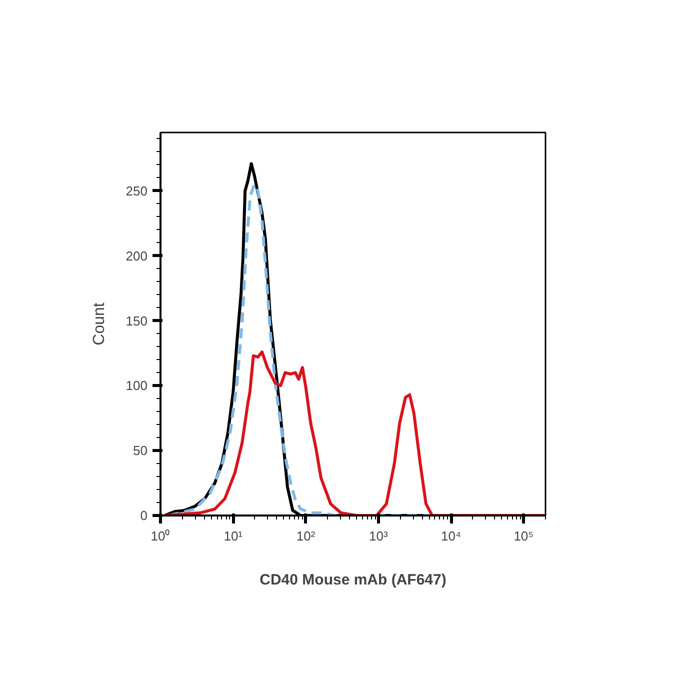 The image size is (700, 700). I want to click on x-tick-label: 10⁰, so click(160, 536).